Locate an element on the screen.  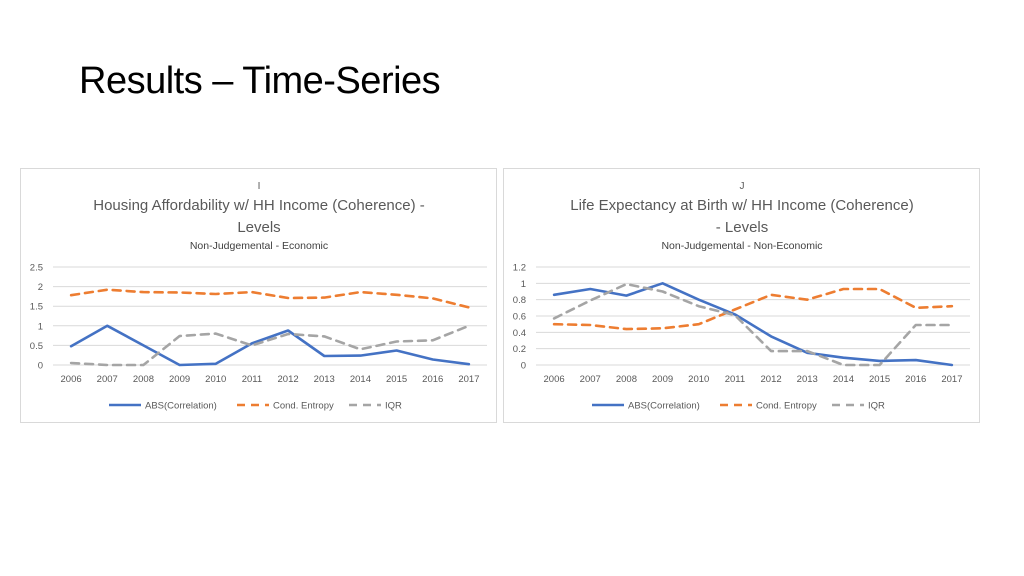
chart-subtitle: Non-Judgemental - Non-Economic is located at coordinates (741, 246).